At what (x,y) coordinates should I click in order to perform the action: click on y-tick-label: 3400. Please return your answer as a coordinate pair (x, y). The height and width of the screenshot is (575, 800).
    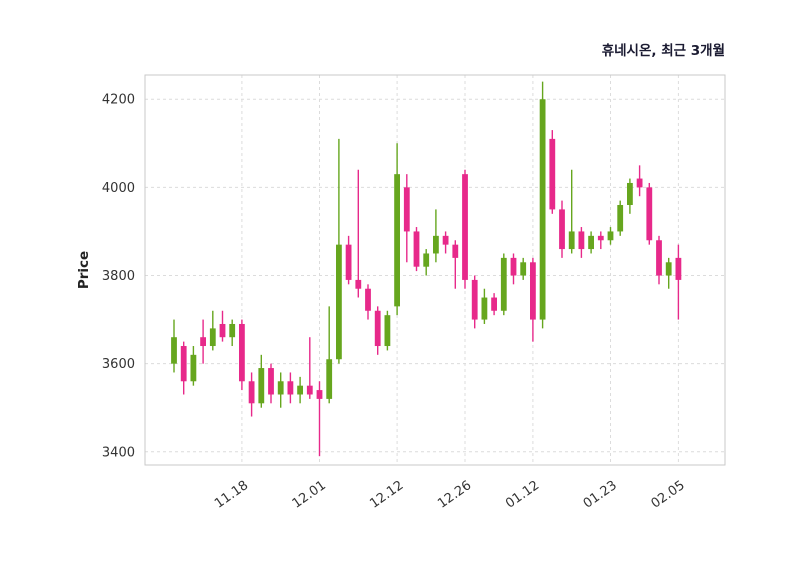
    Looking at the image, I should click on (118, 452).